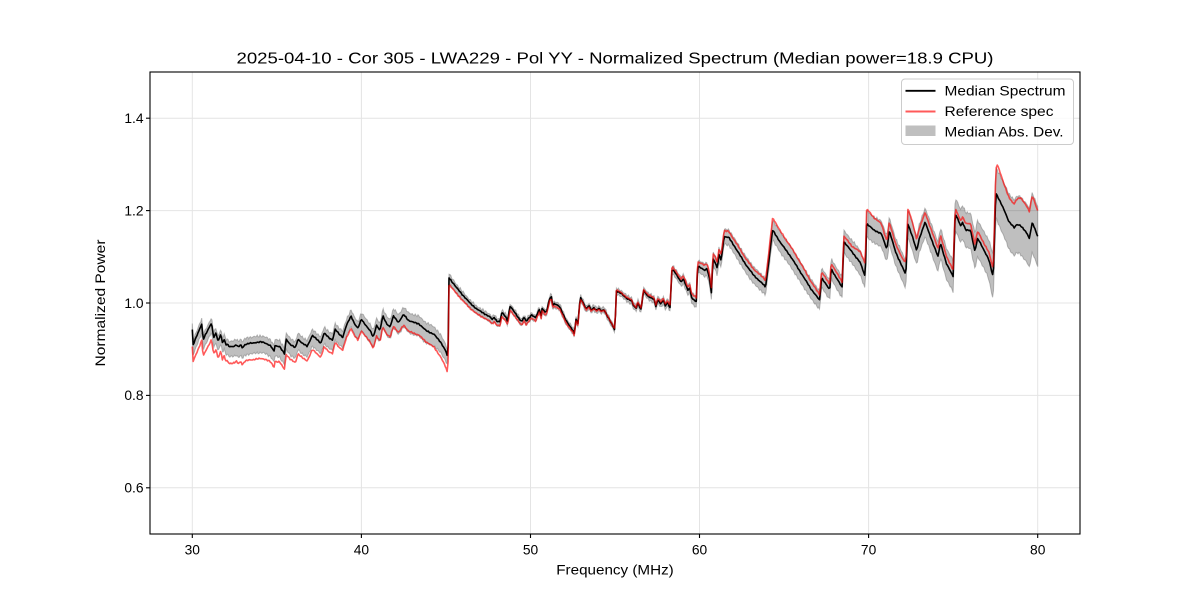  Describe the element at coordinates (134, 303) in the screenshot. I see `svg-text: 1.0` at that location.